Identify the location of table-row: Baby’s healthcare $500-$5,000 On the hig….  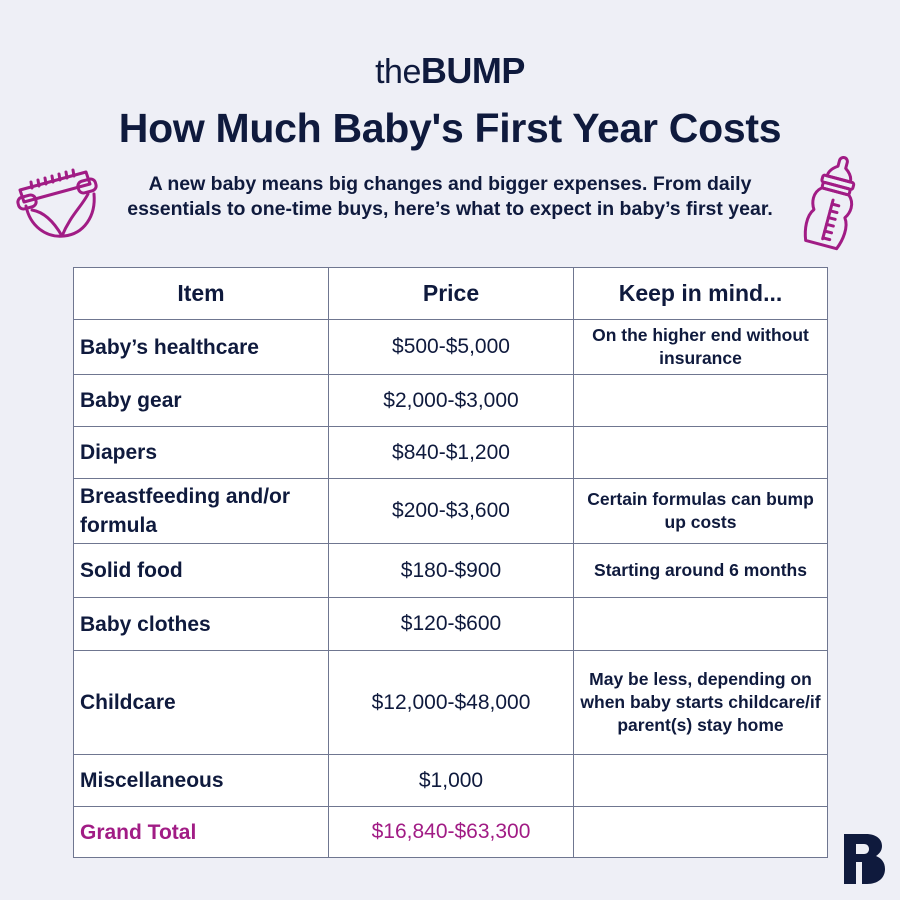
(450, 347).